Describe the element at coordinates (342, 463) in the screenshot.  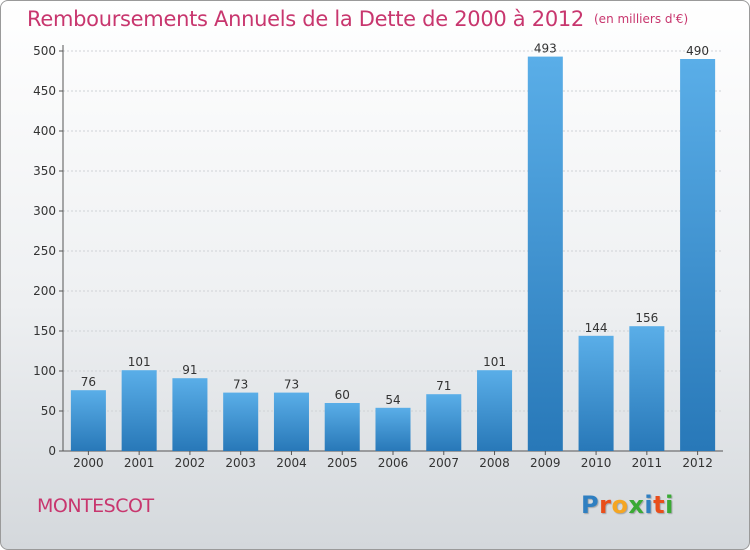
I see `x-tick-label-2005: 2005` at that location.